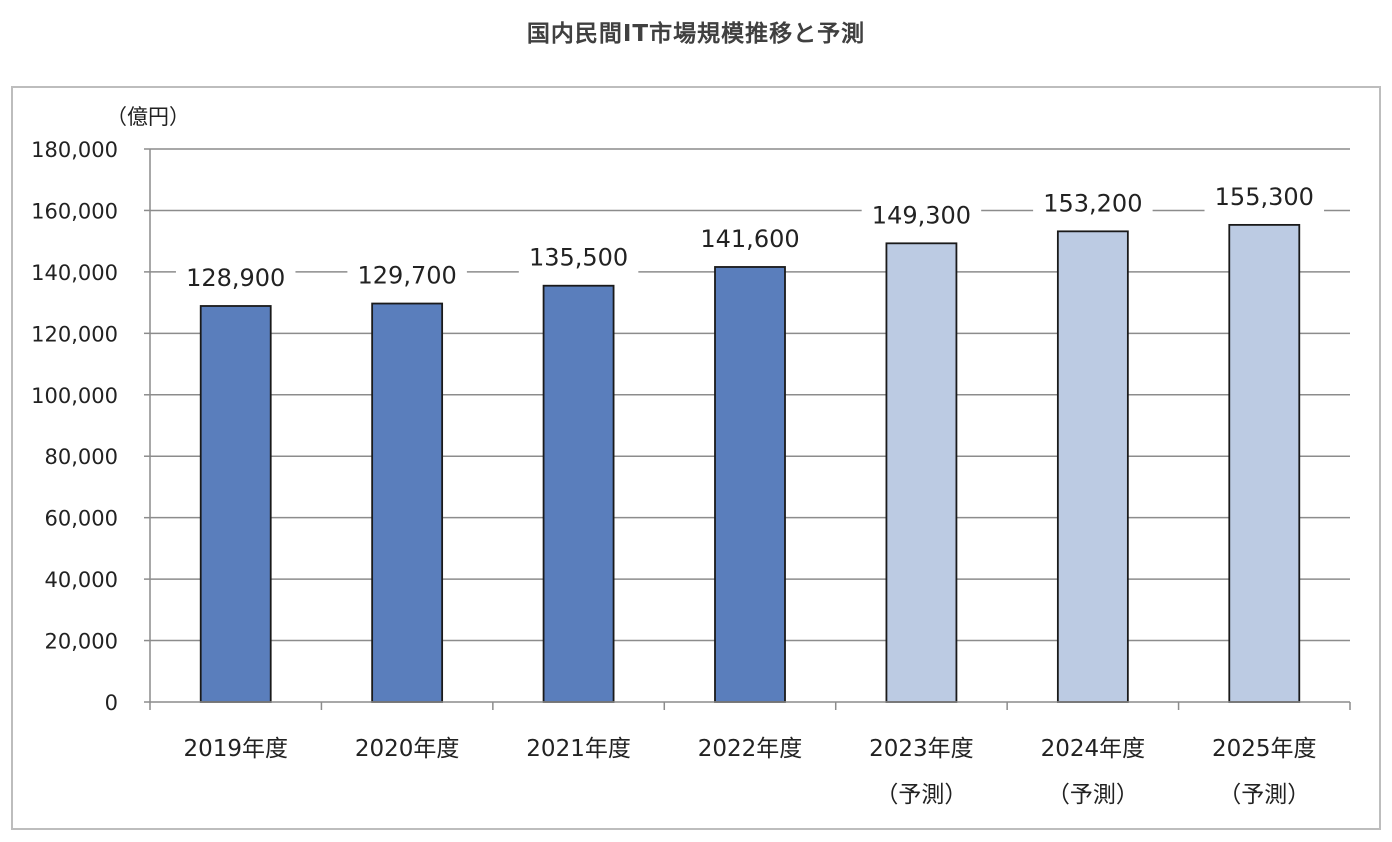 Image resolution: width=1392 pixels, height=842 pixels. What do you see at coordinates (1093, 749) in the screenshot?
I see `x-axis-tick-label: 2024年度` at bounding box center [1093, 749].